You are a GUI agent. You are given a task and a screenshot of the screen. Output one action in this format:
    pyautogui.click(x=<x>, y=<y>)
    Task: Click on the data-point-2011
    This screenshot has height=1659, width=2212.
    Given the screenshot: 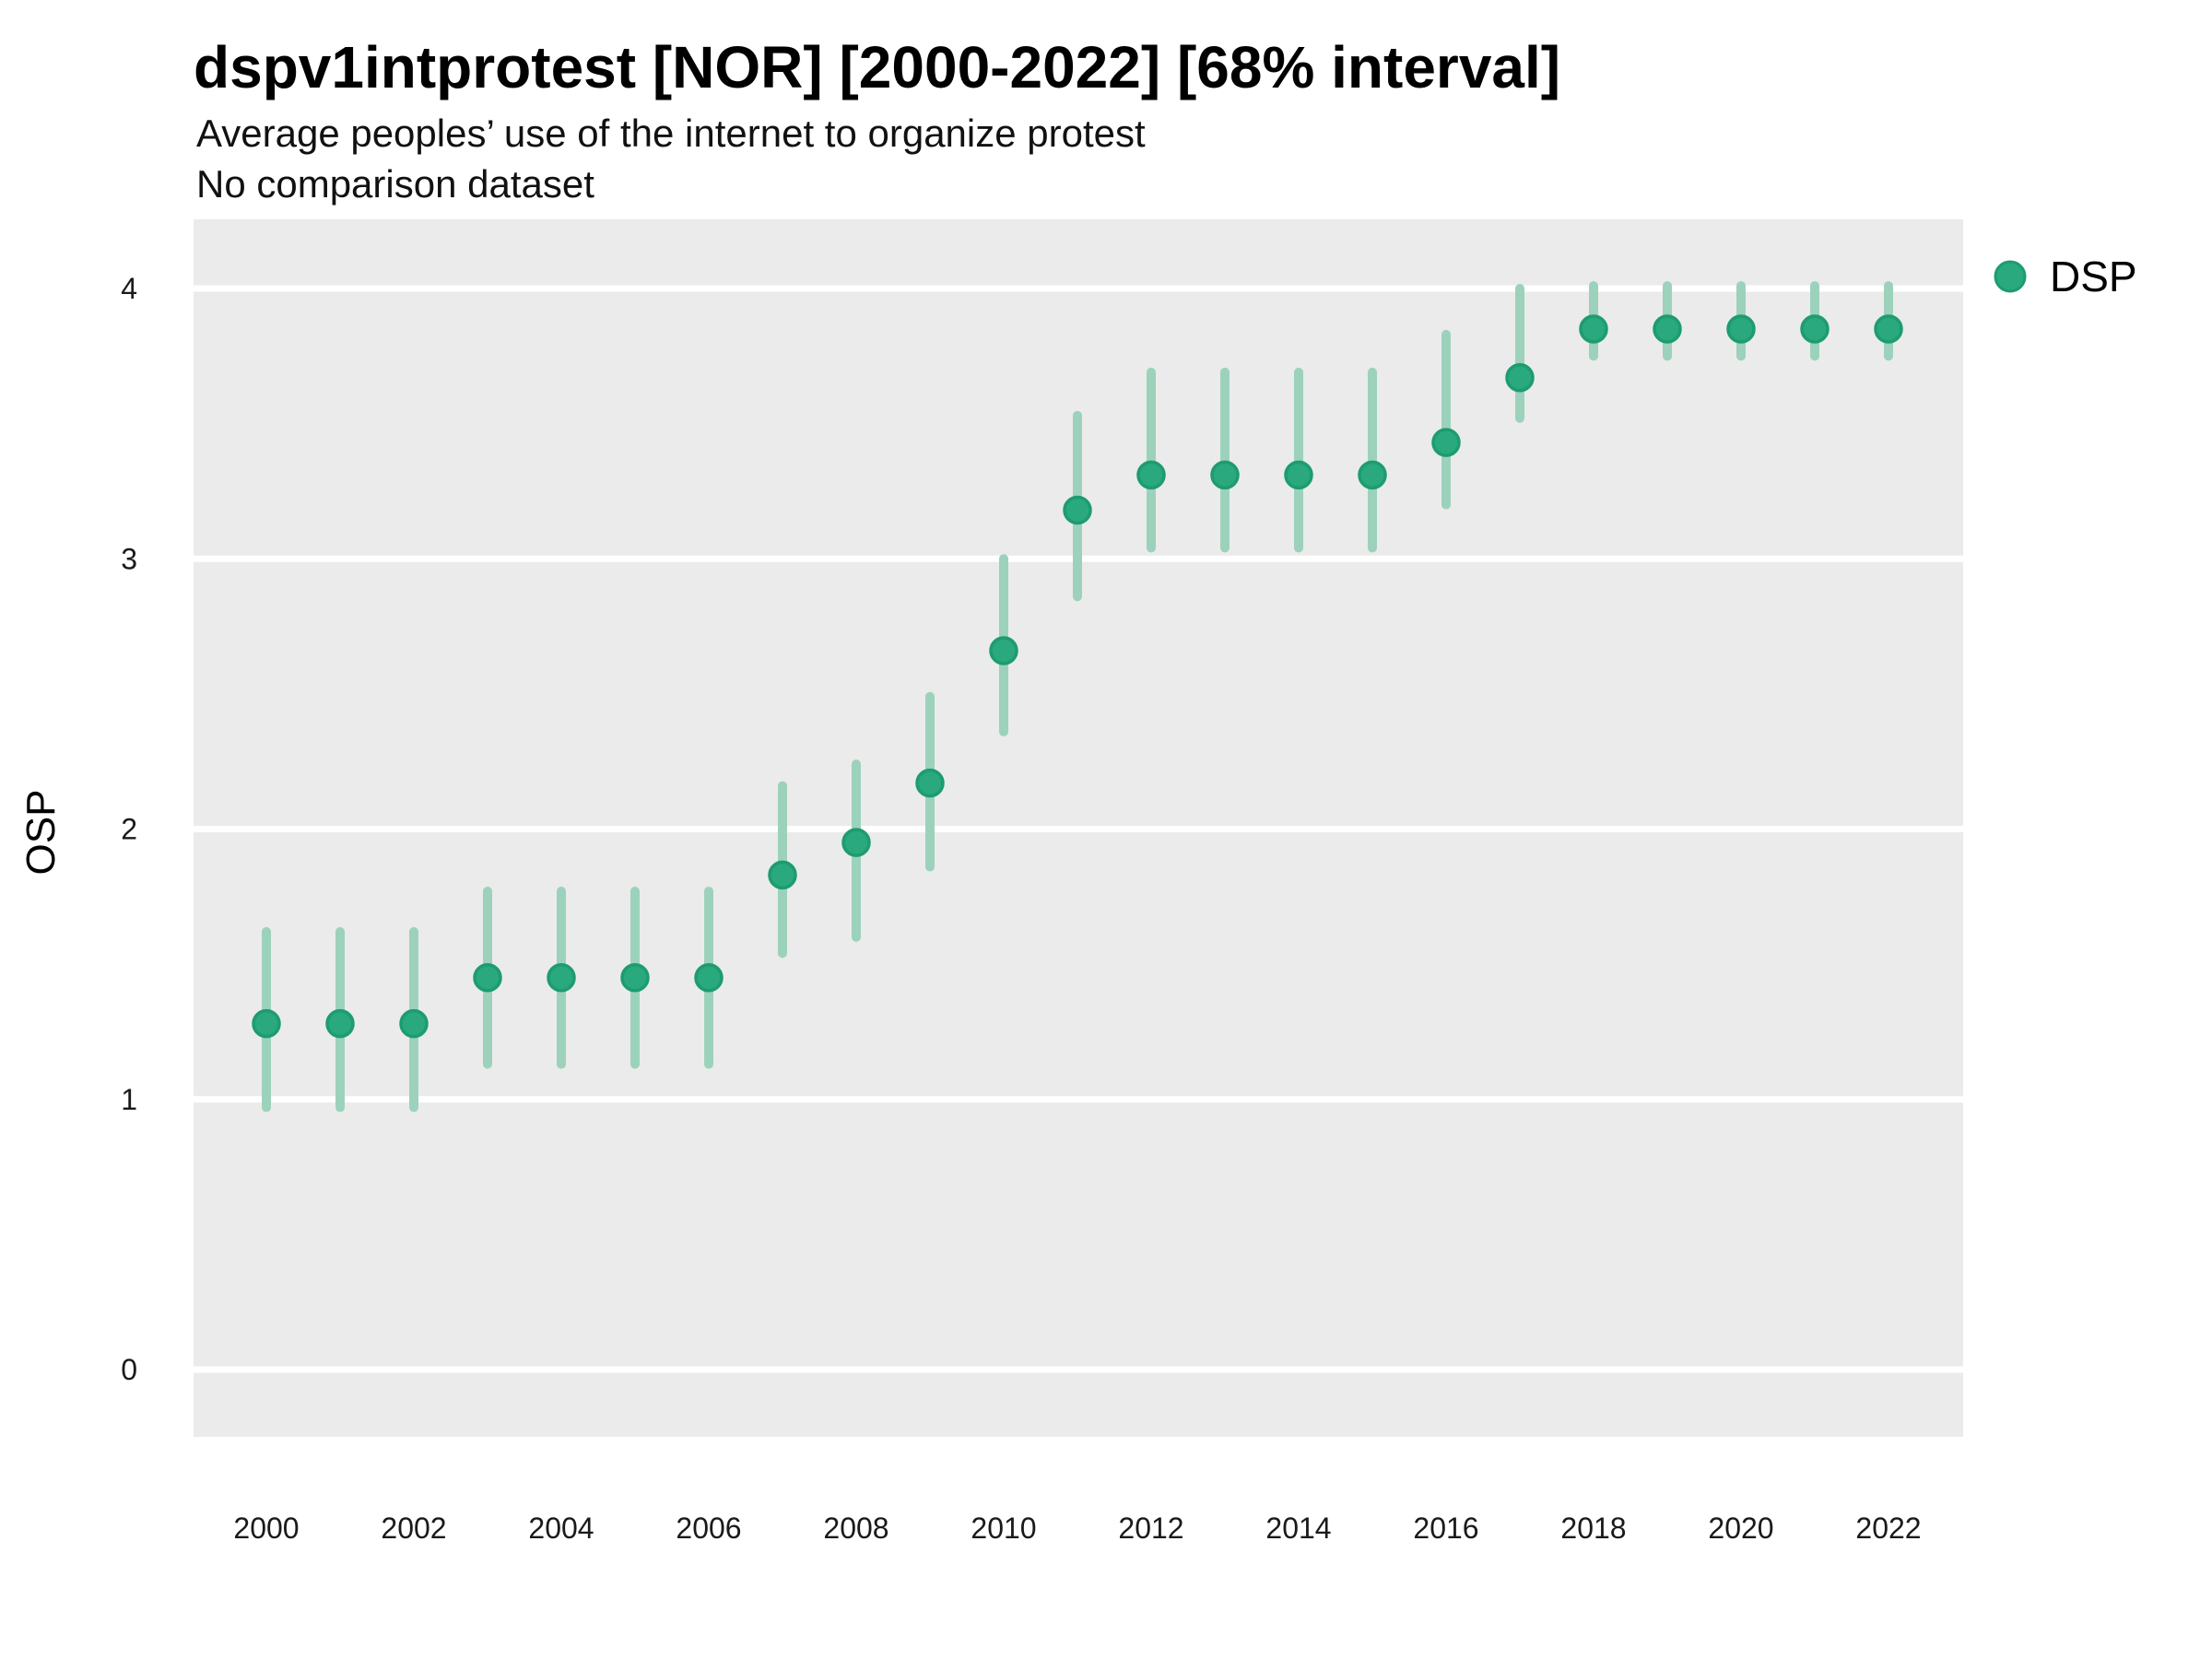 What is the action you would take?
    pyautogui.click(x=1077, y=510)
    